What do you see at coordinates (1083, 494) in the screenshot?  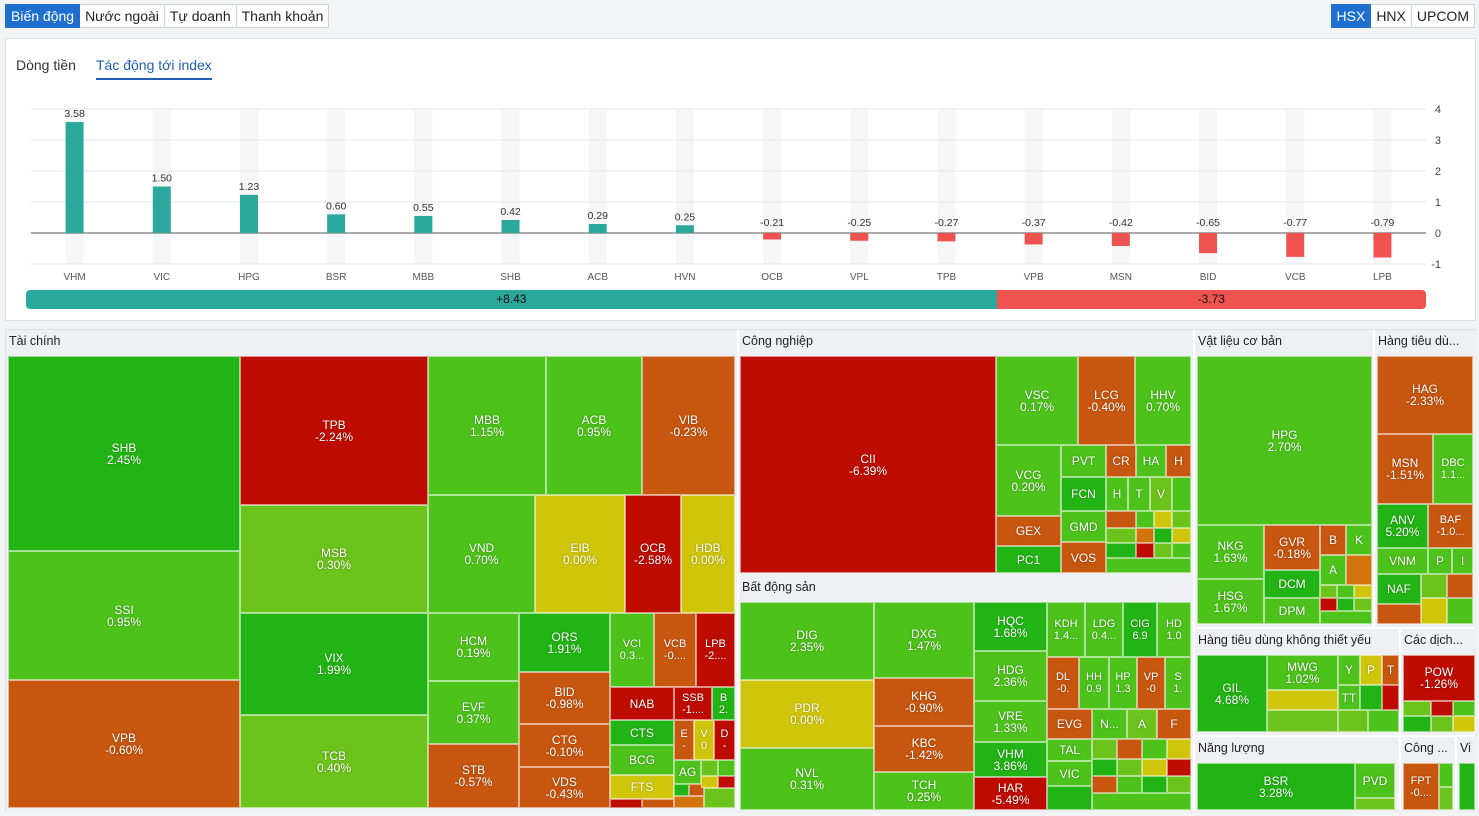 I see `tile-fcn: FCN` at bounding box center [1083, 494].